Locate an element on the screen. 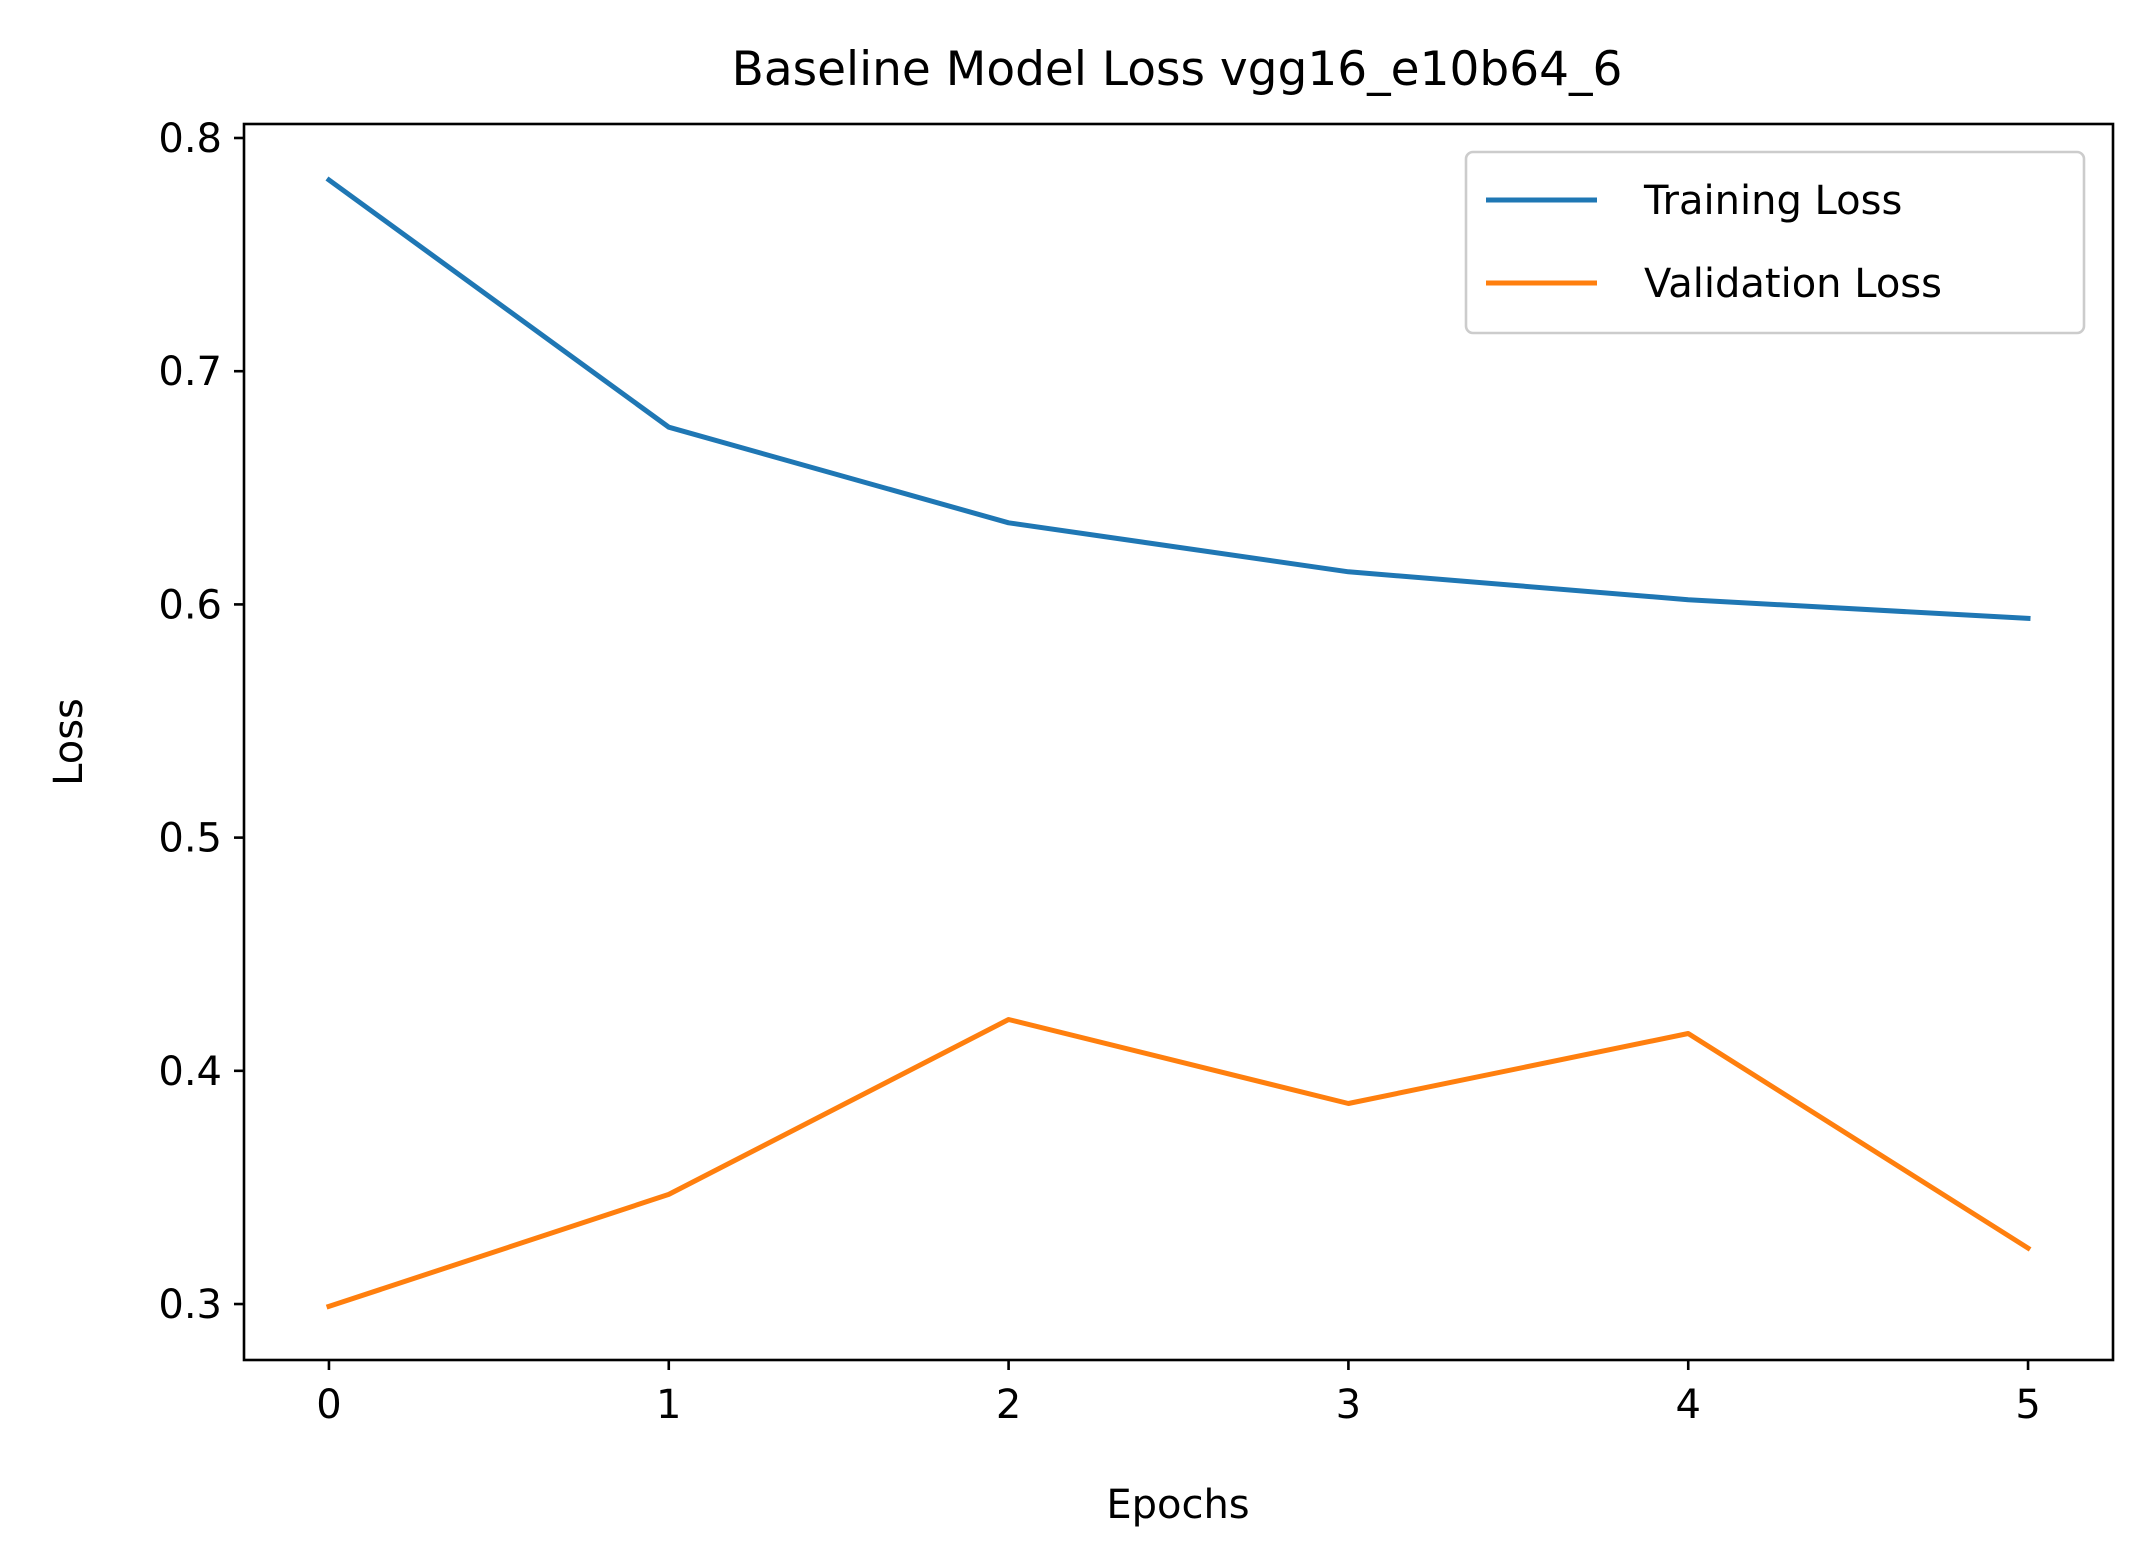 Image resolution: width=2143 pixels, height=1566 pixels. x-axis-ticks: 0 1 2 3 4 5 is located at coordinates (1178, 1394).